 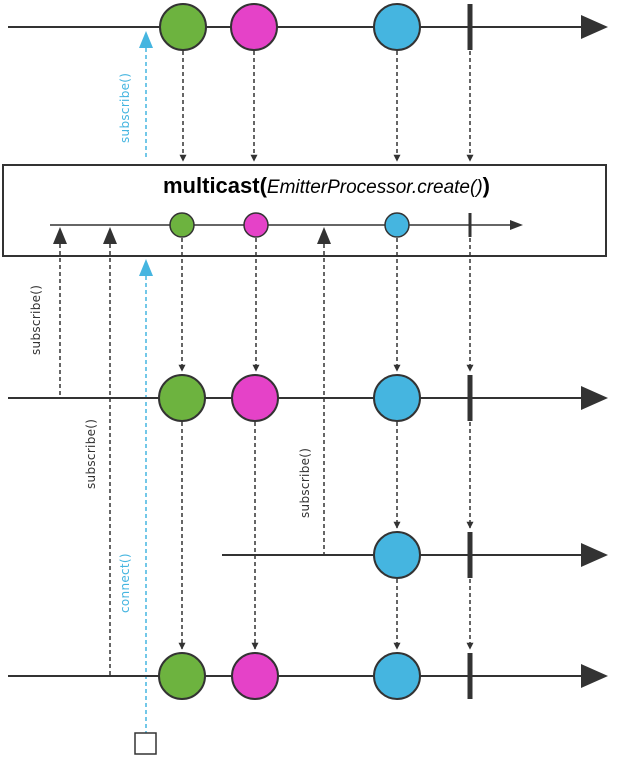 I want to click on subscriber-2-timeline, so click(x=415, y=555).